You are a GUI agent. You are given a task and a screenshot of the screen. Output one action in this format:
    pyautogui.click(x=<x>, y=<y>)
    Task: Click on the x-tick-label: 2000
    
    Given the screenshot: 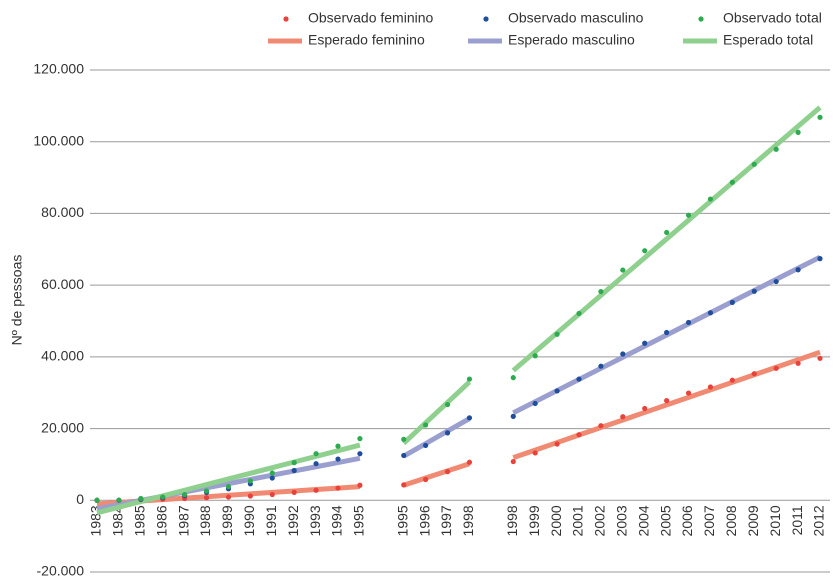 What is the action you would take?
    pyautogui.click(x=556, y=520)
    